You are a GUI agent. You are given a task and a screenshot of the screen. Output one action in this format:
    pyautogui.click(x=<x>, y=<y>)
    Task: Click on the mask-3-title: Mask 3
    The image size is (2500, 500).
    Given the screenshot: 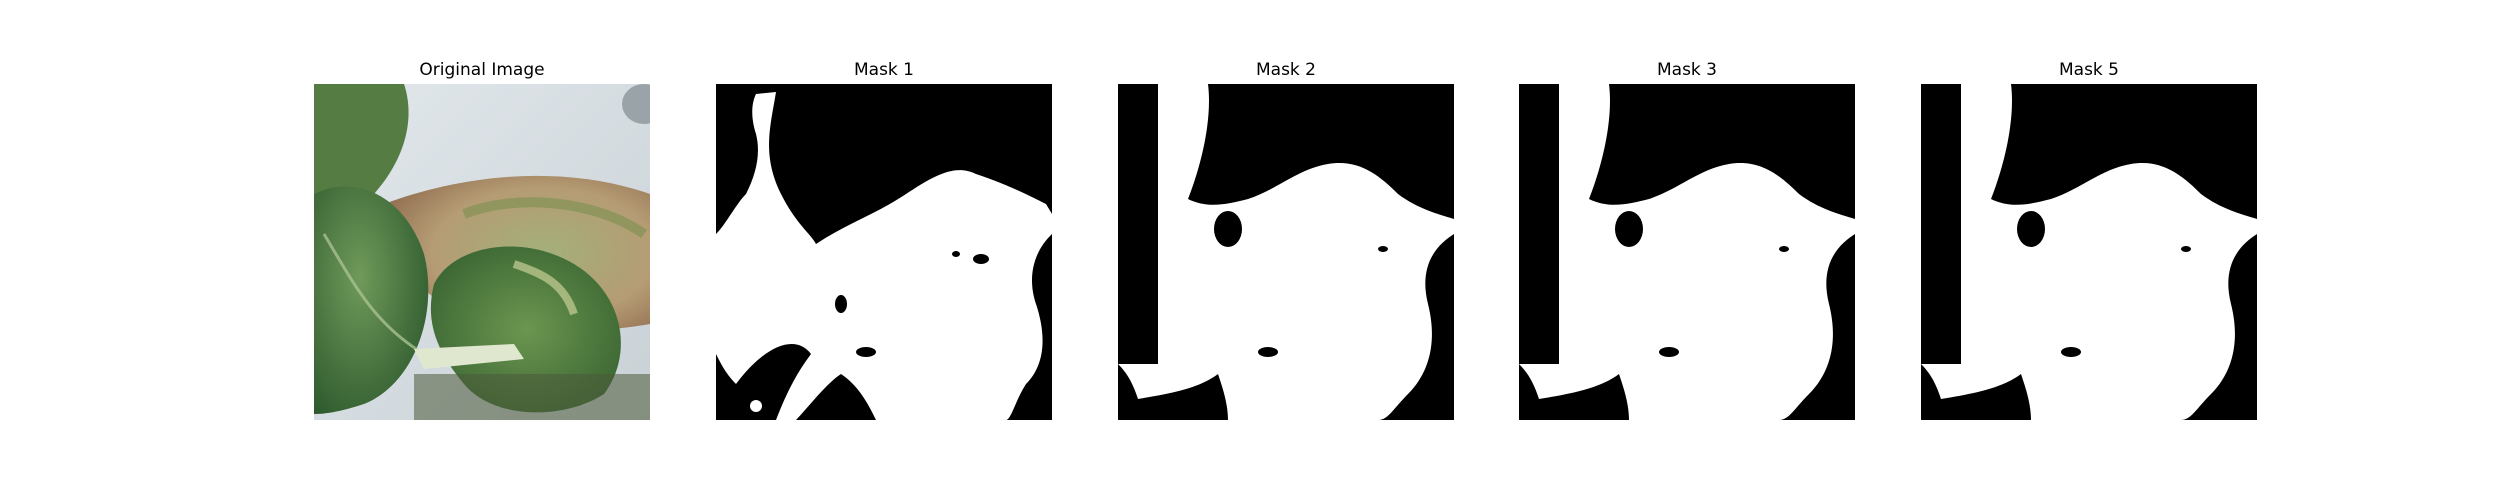 What is the action you would take?
    pyautogui.click(x=1686, y=70)
    